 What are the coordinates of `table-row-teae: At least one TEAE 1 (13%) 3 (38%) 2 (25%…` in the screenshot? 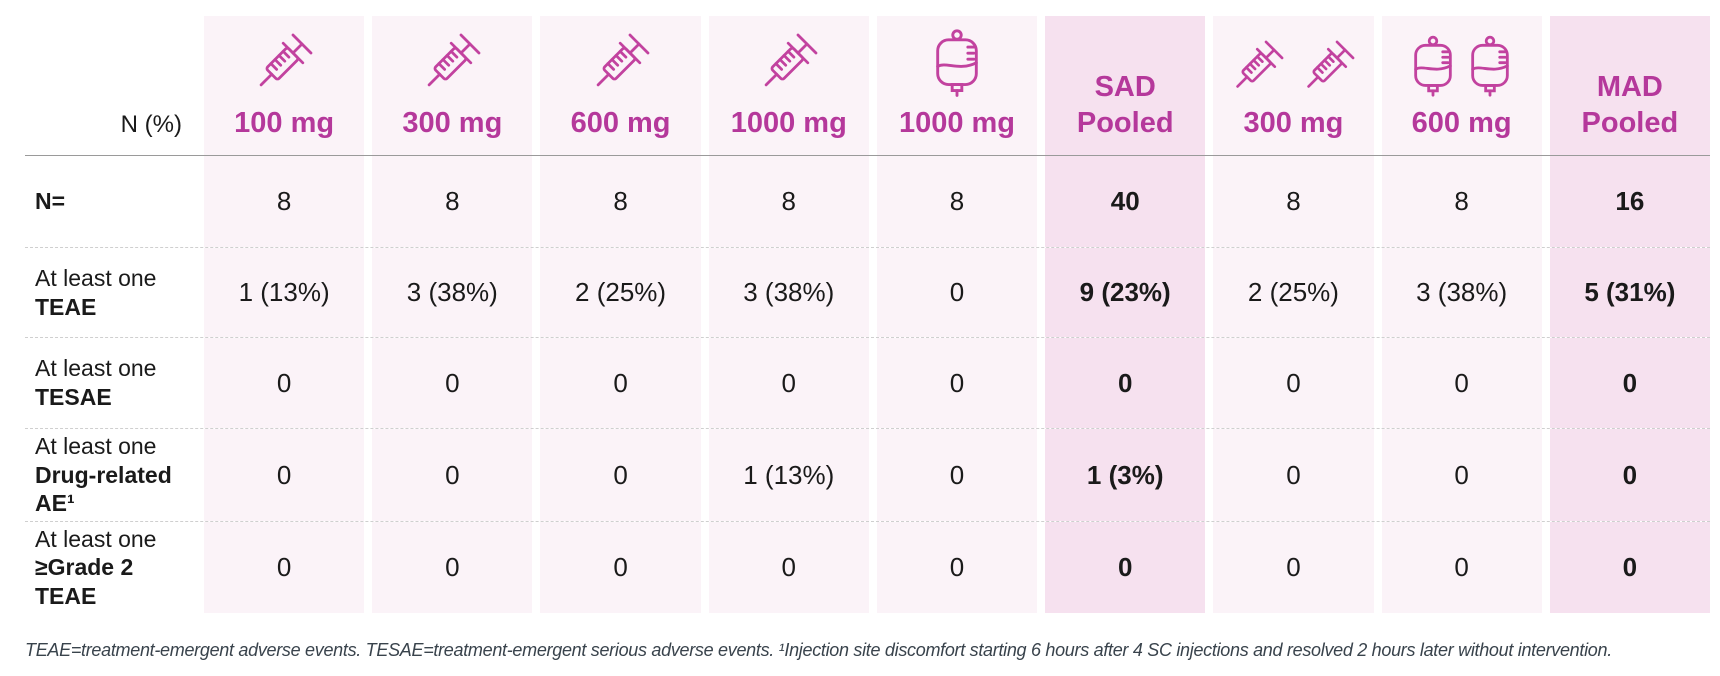 It's located at (867, 292).